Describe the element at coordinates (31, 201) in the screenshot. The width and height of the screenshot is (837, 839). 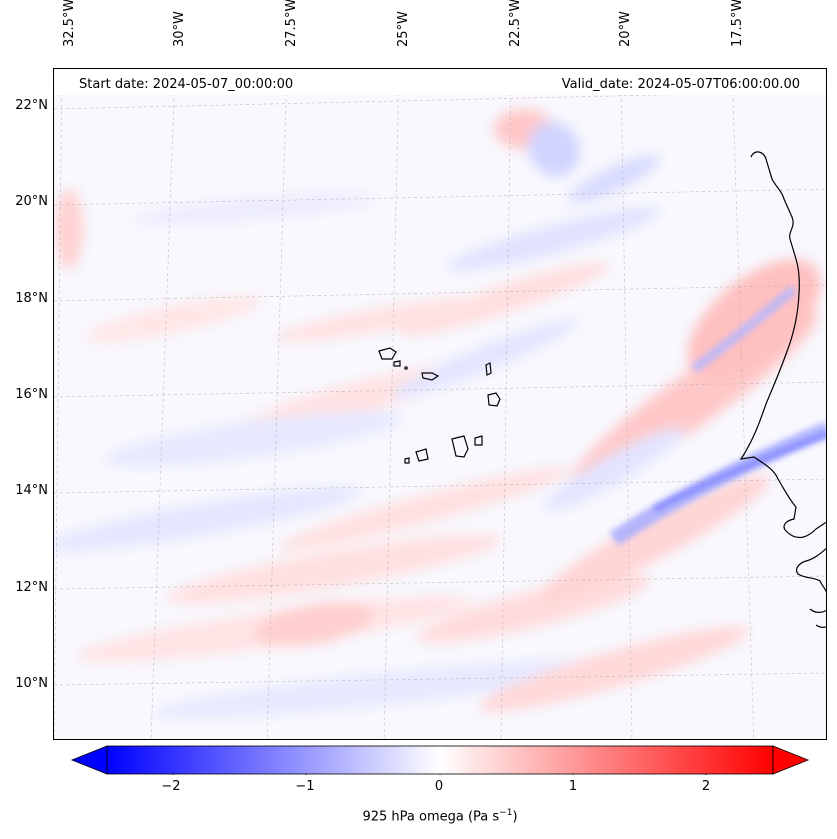
I see `lat-label-20n: 20°N` at that location.